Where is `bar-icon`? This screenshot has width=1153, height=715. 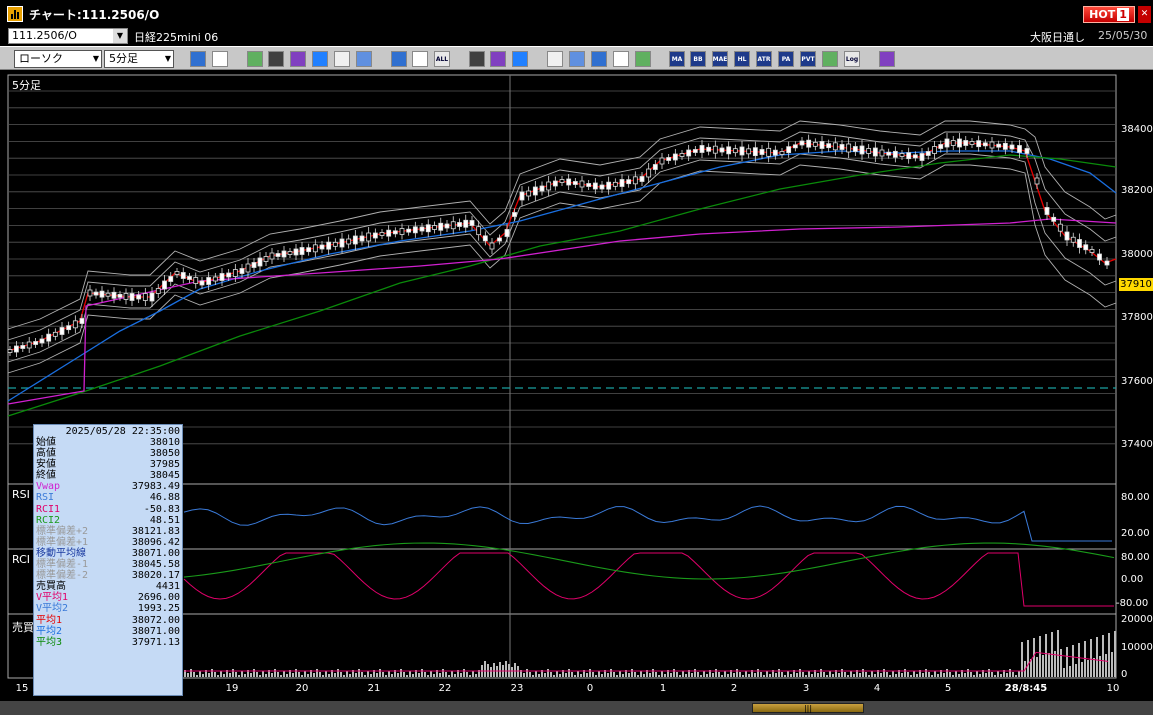
bar-icon is located at coordinates (420, 59).